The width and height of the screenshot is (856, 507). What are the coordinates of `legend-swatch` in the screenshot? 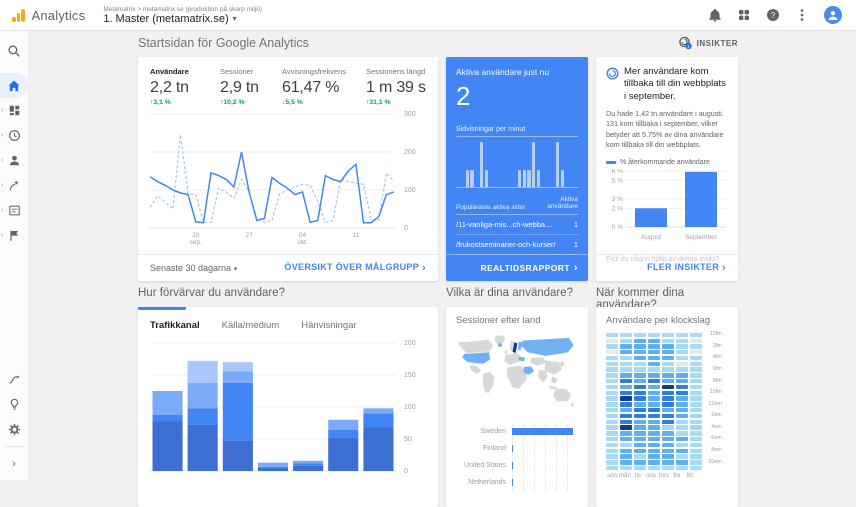 It's located at (611, 162).